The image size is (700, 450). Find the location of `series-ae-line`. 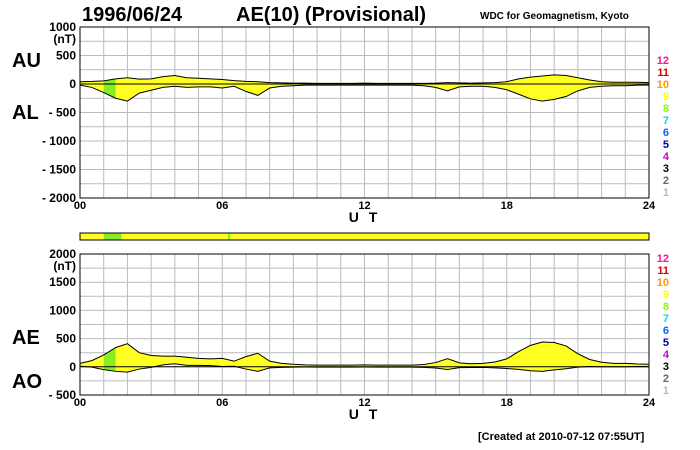

series-ae-line is located at coordinates (364, 353).